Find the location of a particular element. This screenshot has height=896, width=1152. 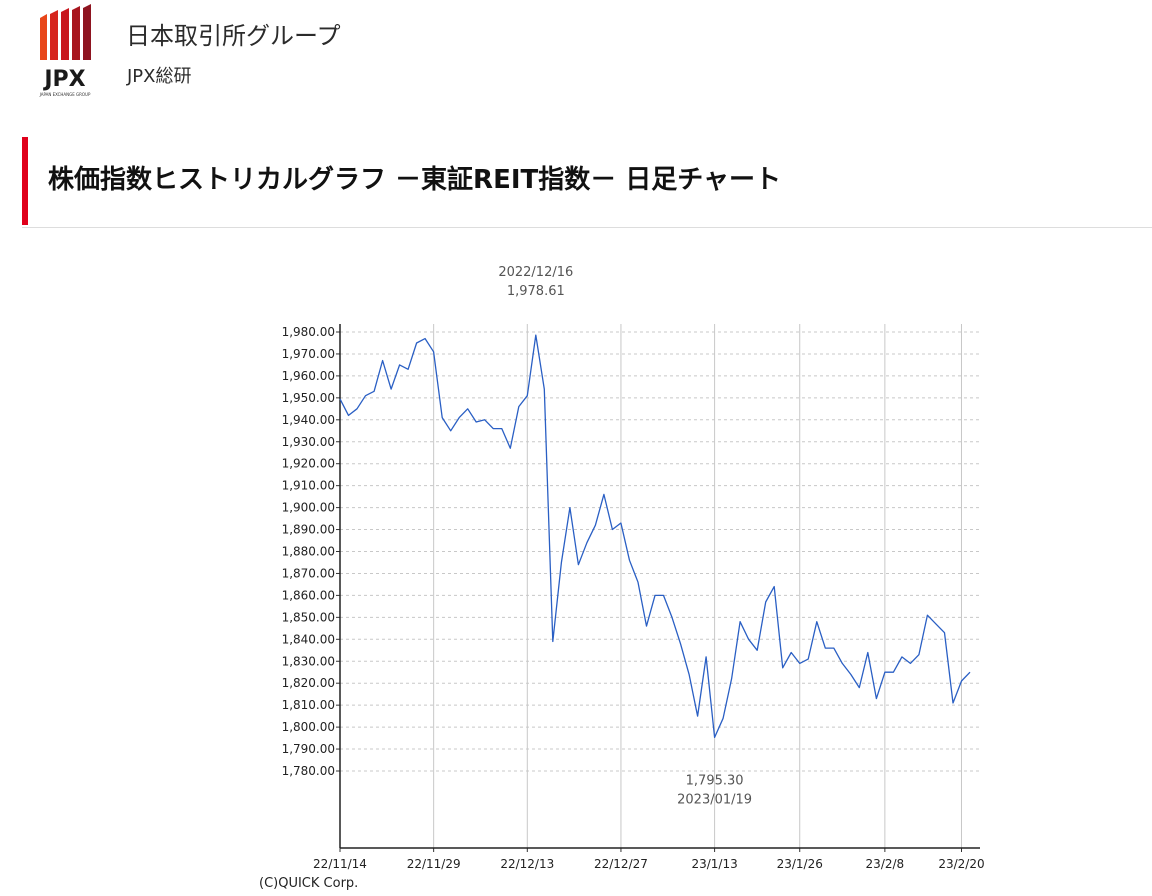

jpx-logo: JPX JAPAN EXCHANGE GROUP is located at coordinates (67, 54).